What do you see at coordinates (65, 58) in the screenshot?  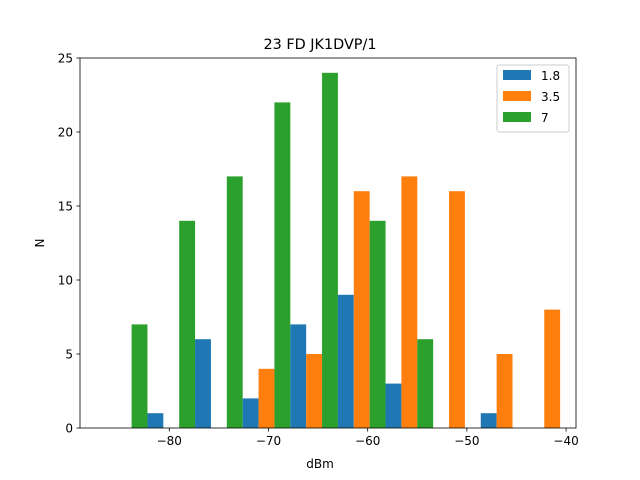 I see `y-tick-label: 25` at bounding box center [65, 58].